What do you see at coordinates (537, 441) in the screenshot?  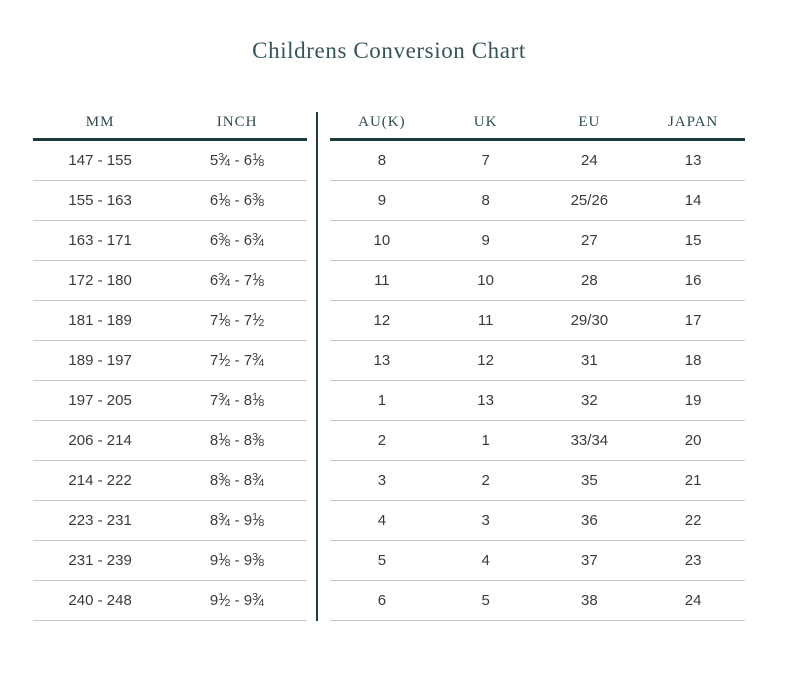 I see `table-row: 2 1 33/34 20` at bounding box center [537, 441].